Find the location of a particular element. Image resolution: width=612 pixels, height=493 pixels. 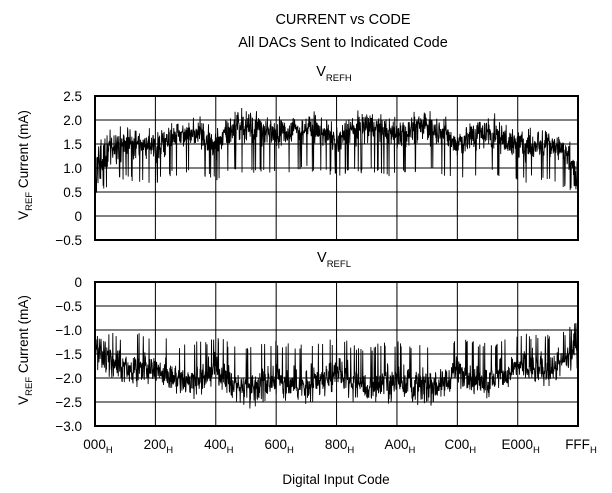

x-axis-label: Digital Input Code is located at coordinates (335, 479).